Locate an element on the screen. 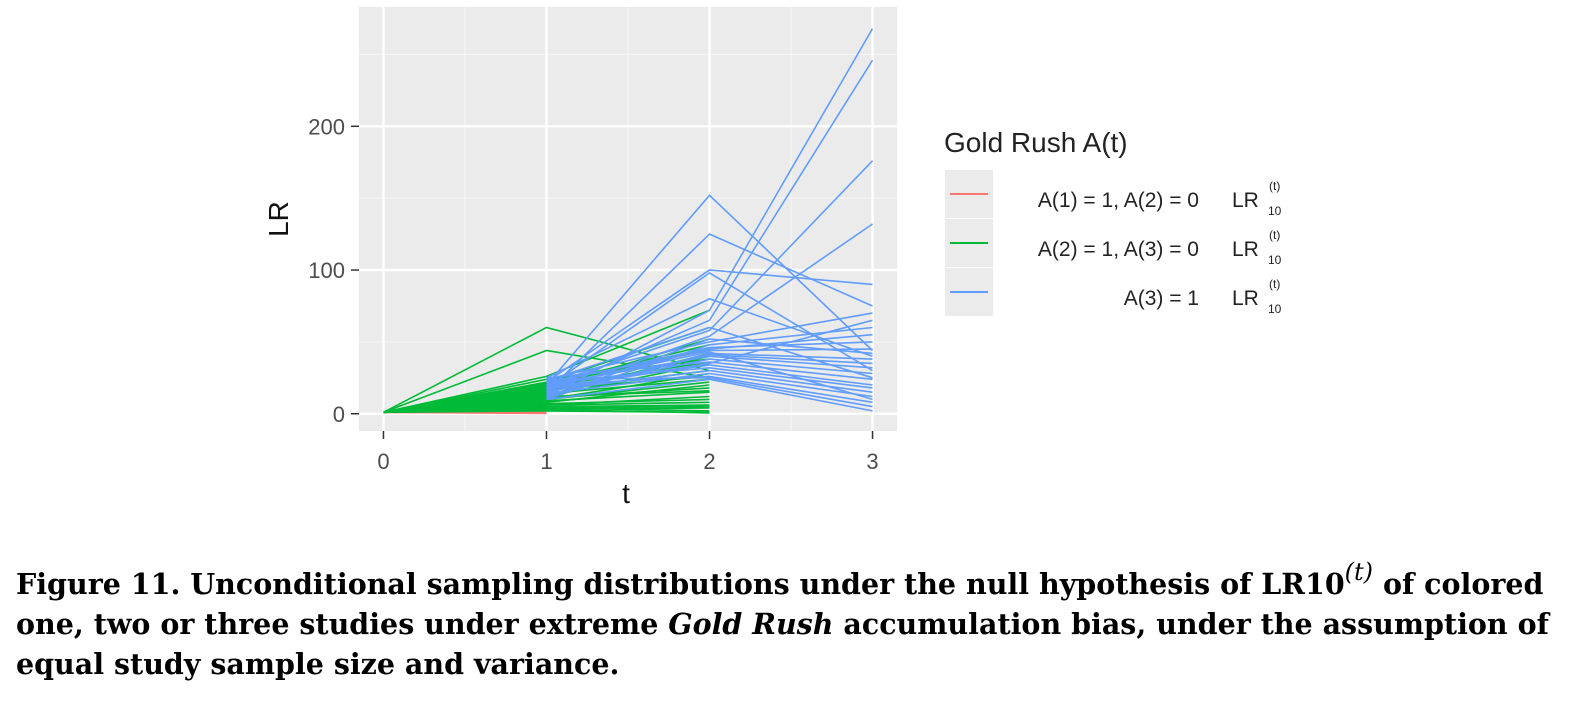 The width and height of the screenshot is (1583, 701). x-axis: 0 1 2 3 is located at coordinates (628, 452).